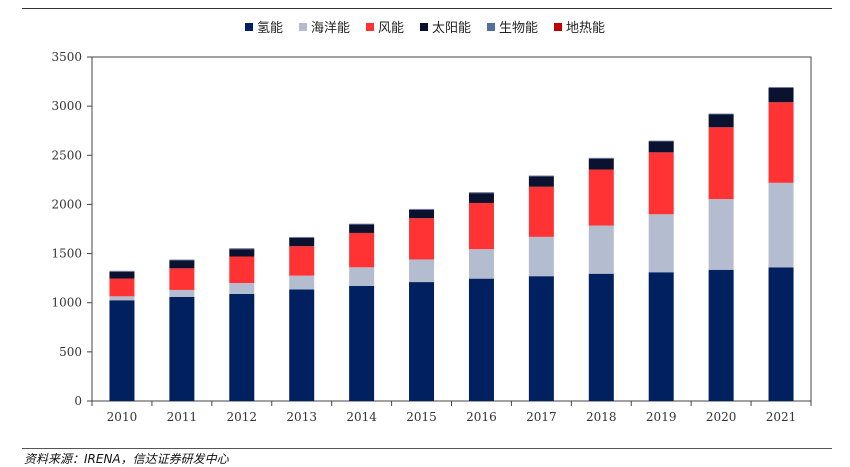  I want to click on y-tick-label: 3500, so click(66, 57).